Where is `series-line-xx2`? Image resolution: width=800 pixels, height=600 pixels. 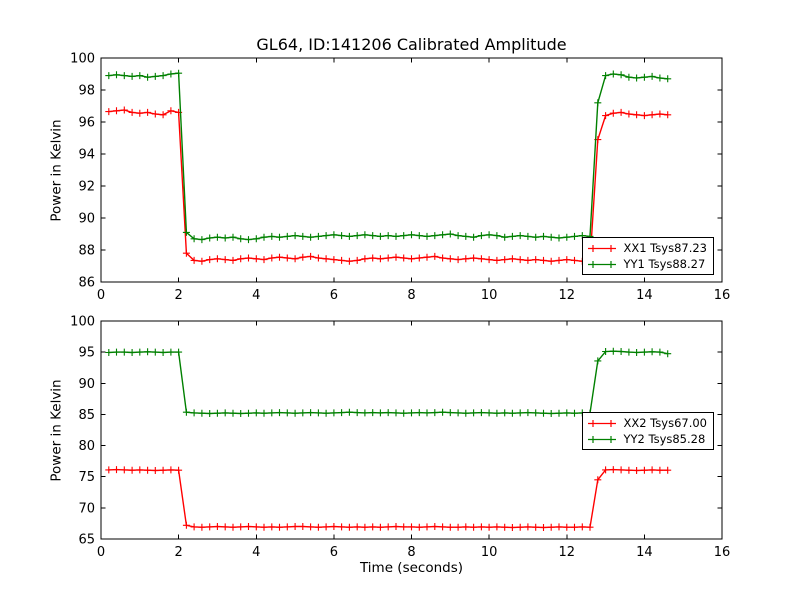
series-line-xx2 is located at coordinates (388, 498).